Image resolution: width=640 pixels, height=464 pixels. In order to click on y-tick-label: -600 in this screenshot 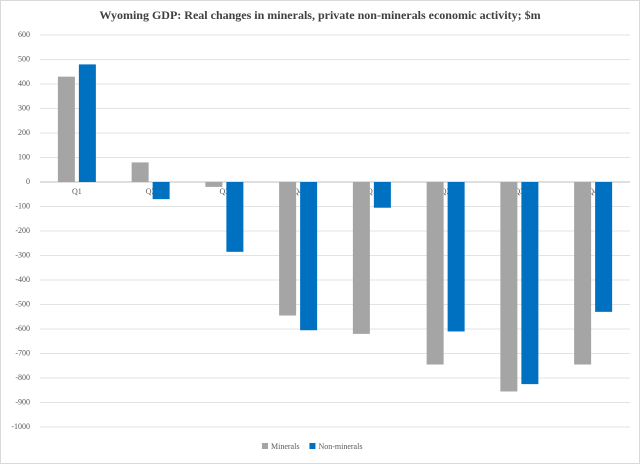, I will do `click(22, 328)`.